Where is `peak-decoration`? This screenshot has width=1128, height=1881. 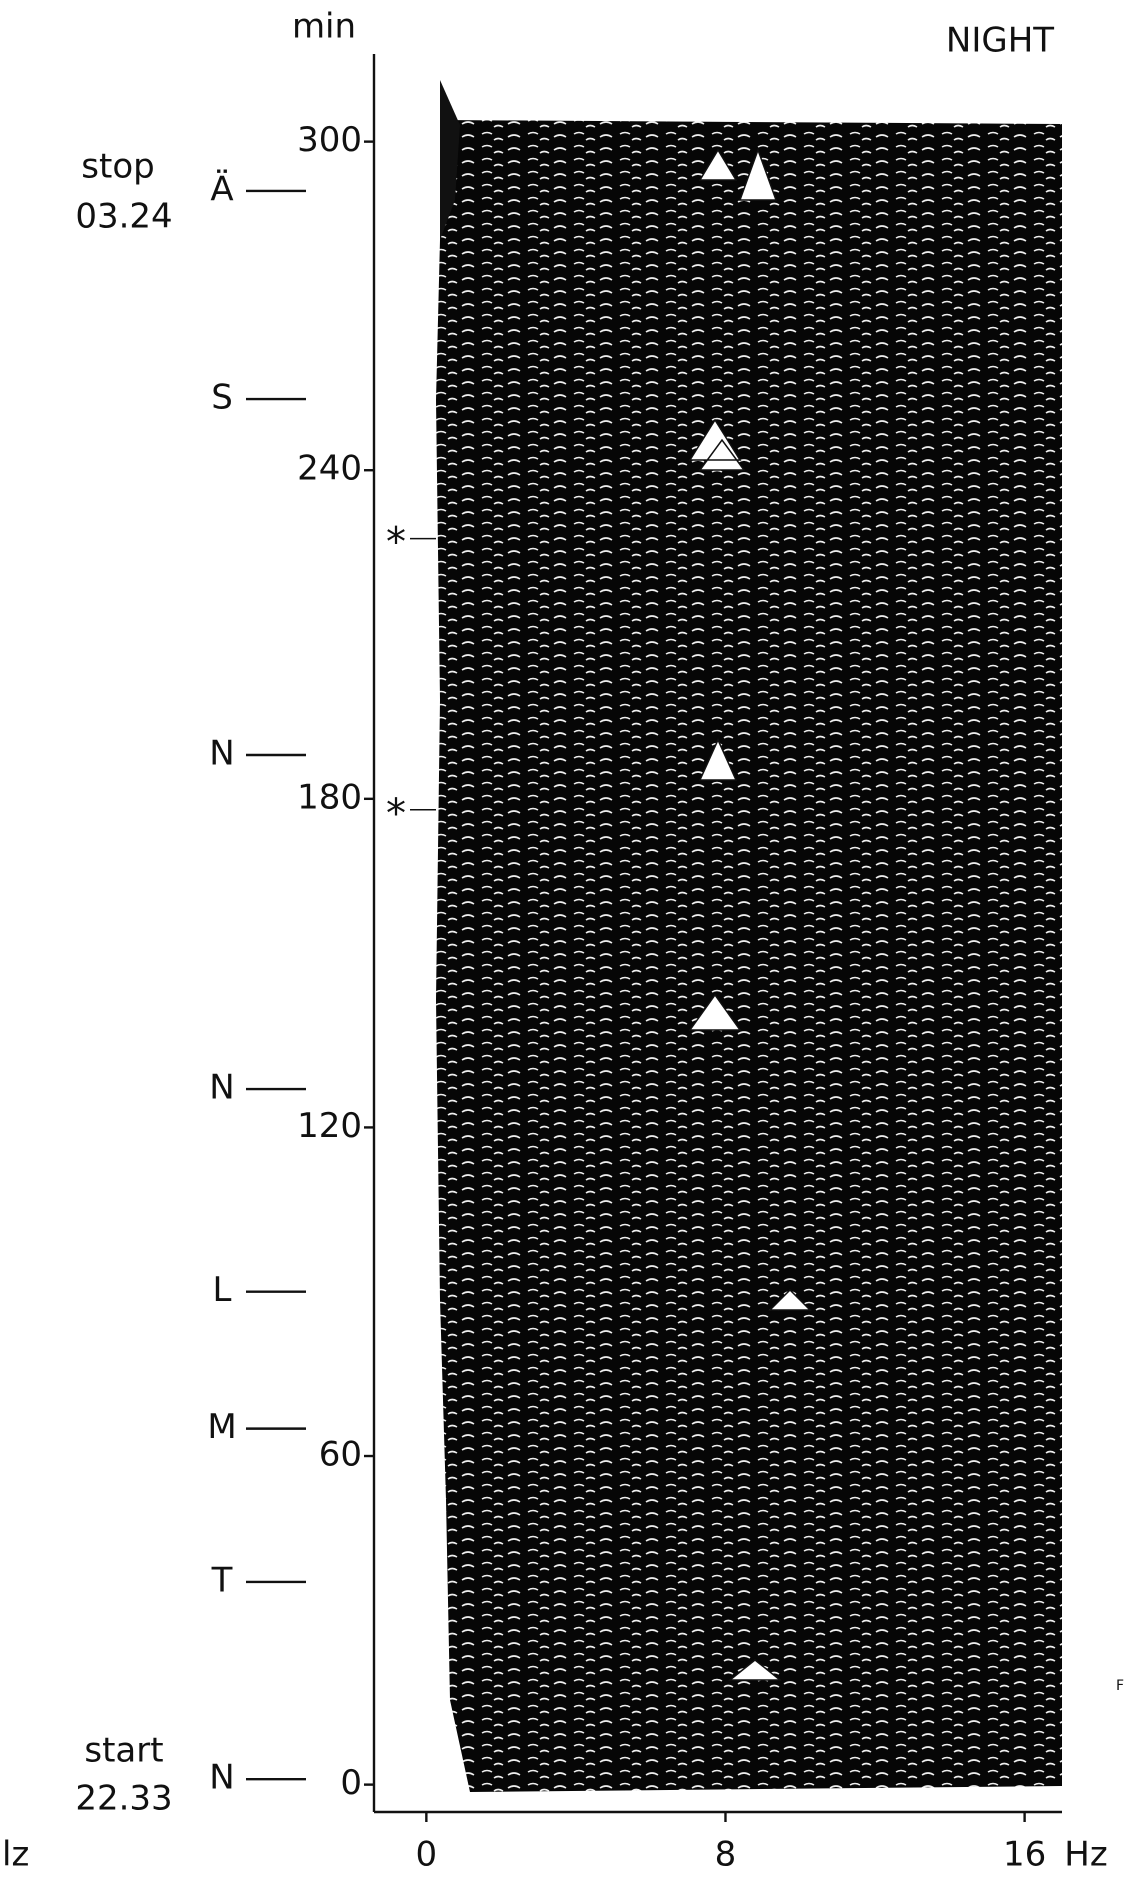 peak-decoration is located at coordinates (750, 914).